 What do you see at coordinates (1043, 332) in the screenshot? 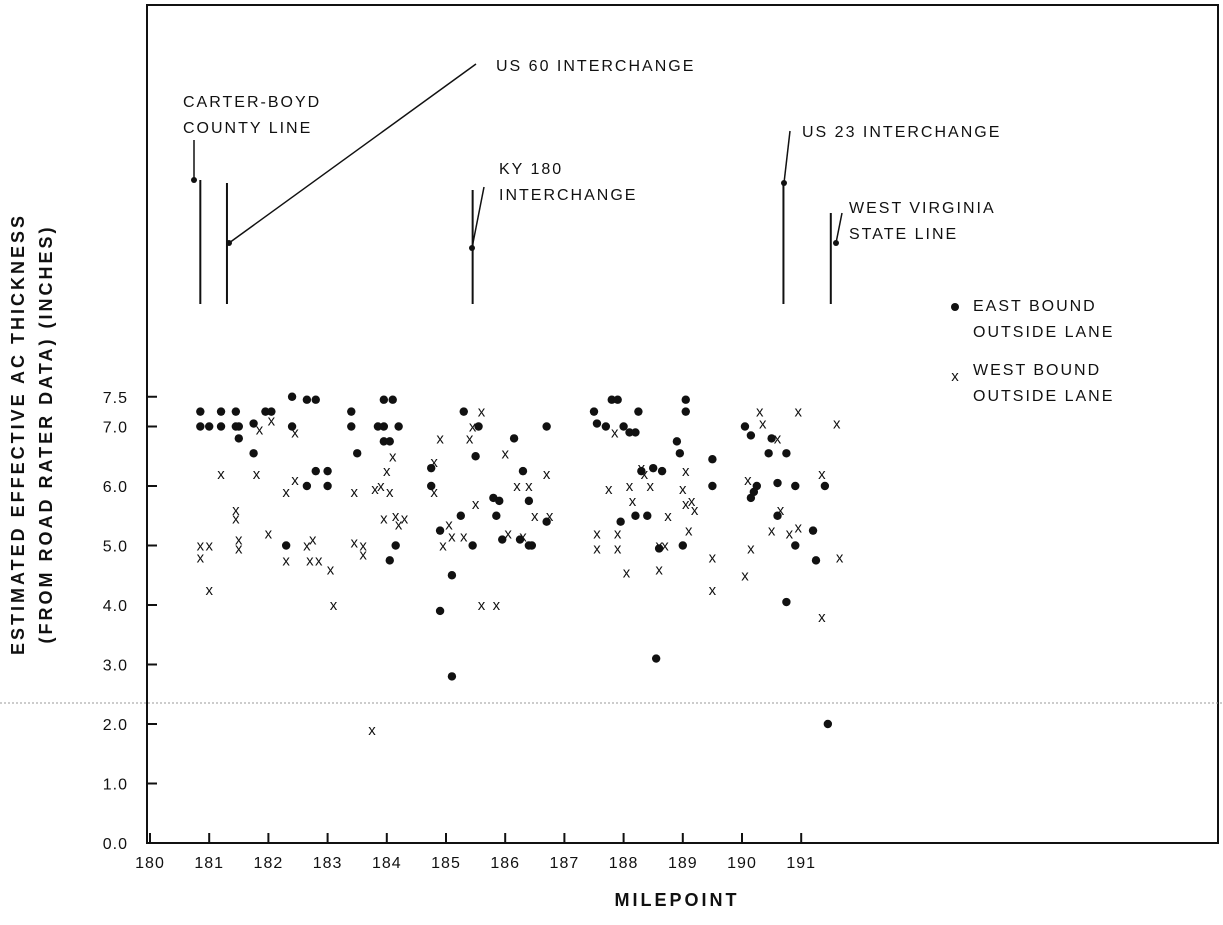
I see `legend-label-east-line2: OUTSIDE LANE` at bounding box center [1043, 332].